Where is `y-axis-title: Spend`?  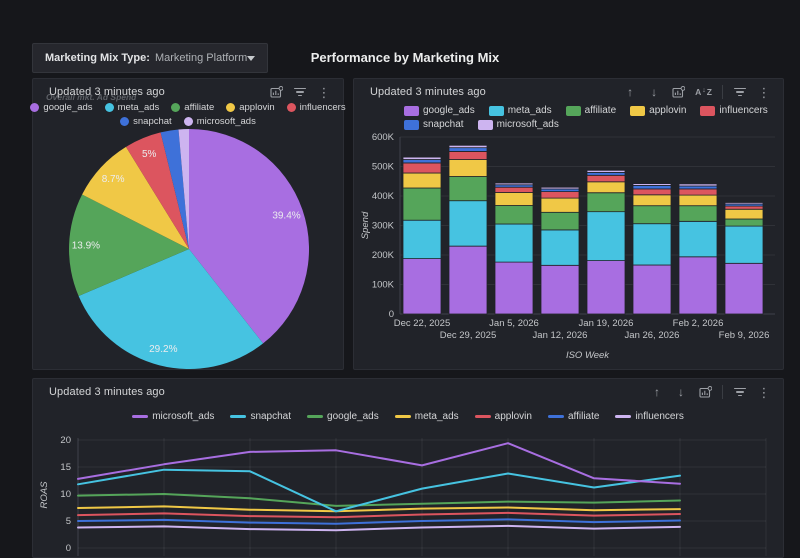
y-axis-title: Spend is located at coordinates (365, 225).